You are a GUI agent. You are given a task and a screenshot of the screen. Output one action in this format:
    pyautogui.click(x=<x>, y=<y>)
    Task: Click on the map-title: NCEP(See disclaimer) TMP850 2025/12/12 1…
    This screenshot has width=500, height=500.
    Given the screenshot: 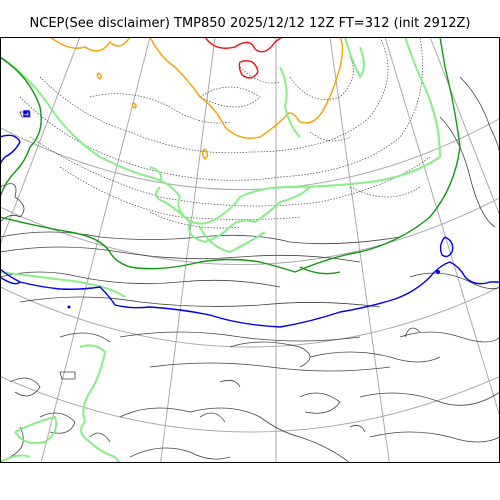 What is the action you would take?
    pyautogui.click(x=250, y=23)
    